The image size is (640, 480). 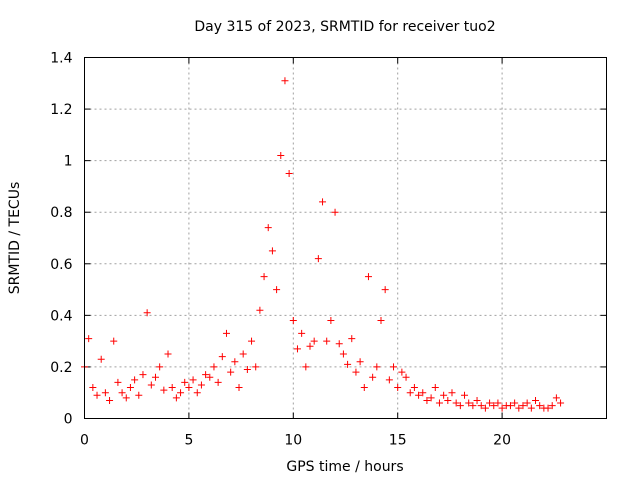 I want to click on x-tick-label: 20, so click(x=502, y=441).